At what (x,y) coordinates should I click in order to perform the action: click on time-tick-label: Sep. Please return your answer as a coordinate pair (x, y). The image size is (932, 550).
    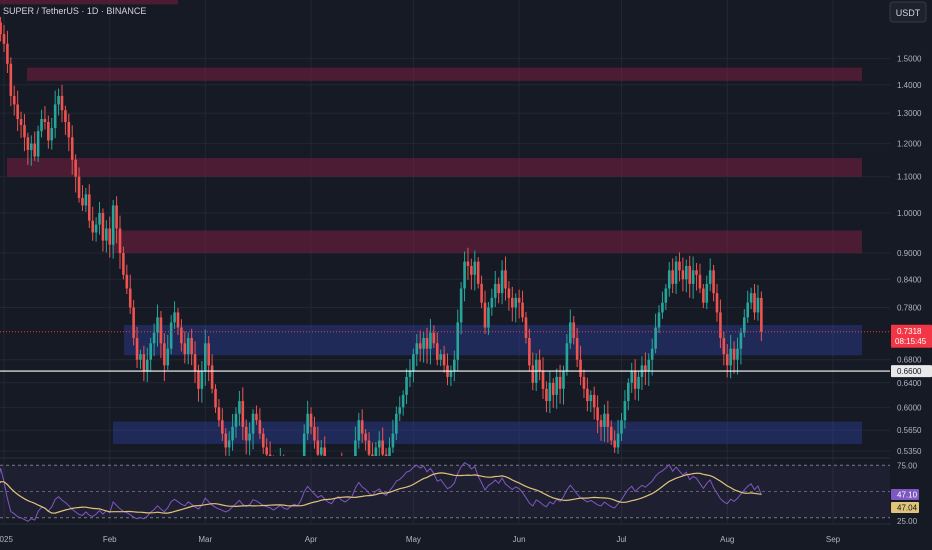
    Looking at the image, I should click on (833, 539).